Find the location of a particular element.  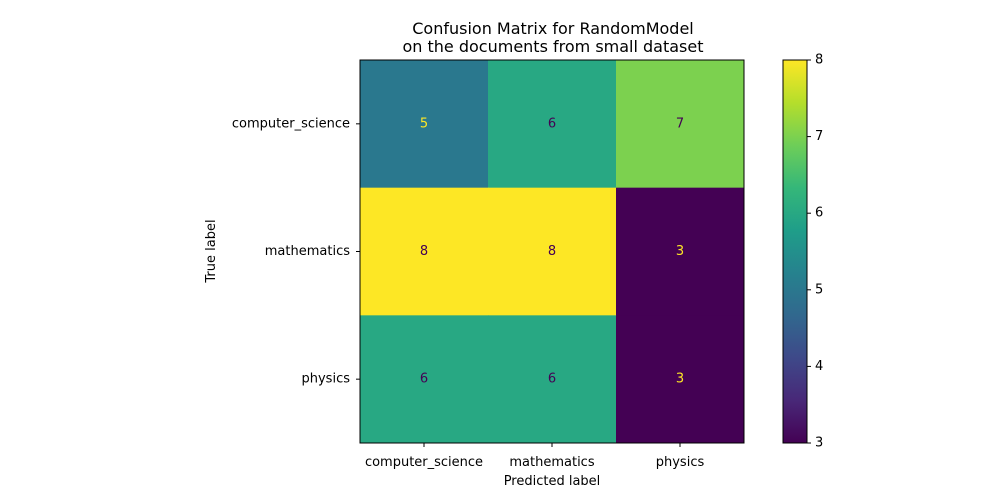

x-tick-label: mathematics is located at coordinates (551, 462).